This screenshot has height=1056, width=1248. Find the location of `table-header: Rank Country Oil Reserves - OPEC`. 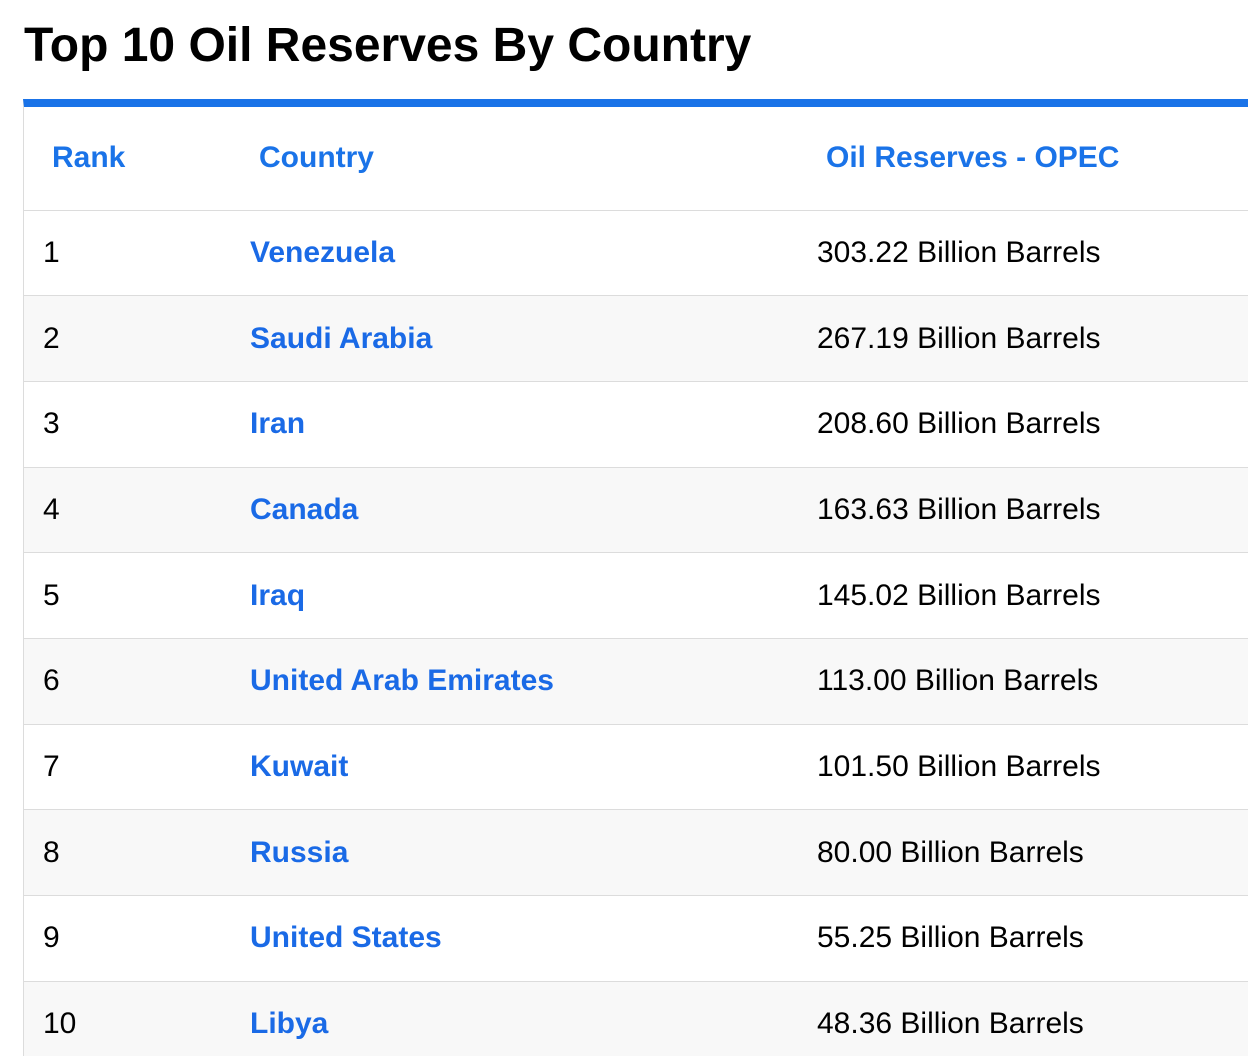

table-header: Rank Country Oil Reserves - OPEC is located at coordinates (636, 158).